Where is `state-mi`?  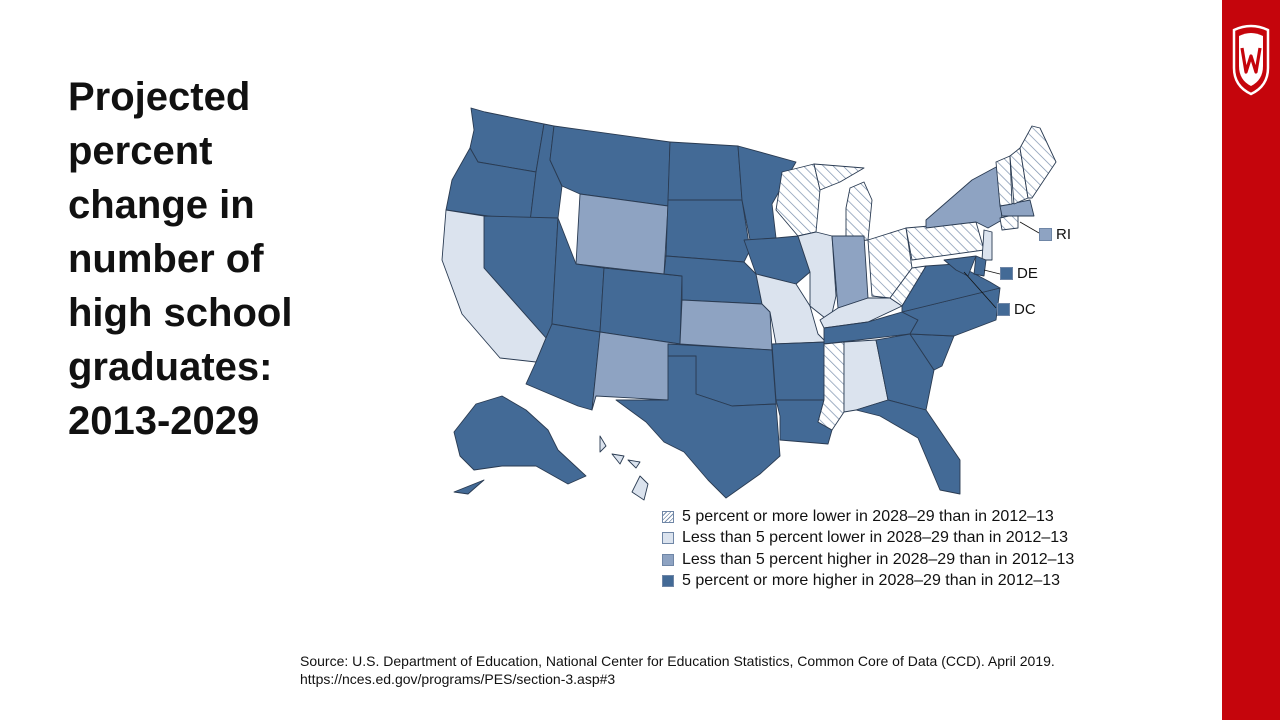 state-mi is located at coordinates (843, 203).